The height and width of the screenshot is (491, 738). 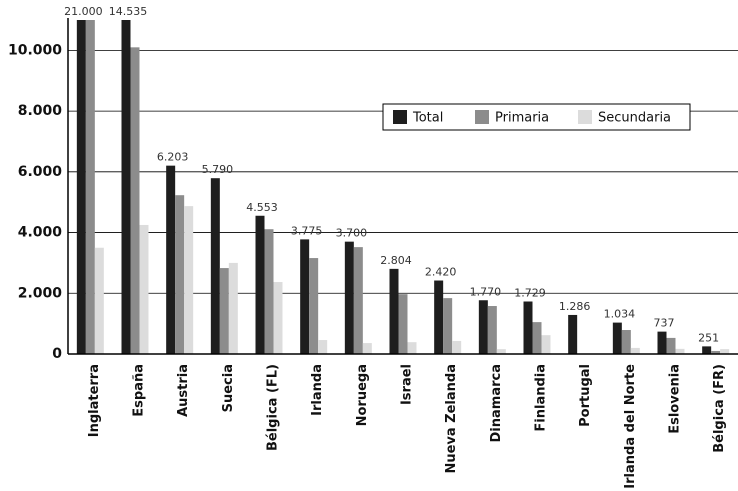 What do you see at coordinates (35, 50) in the screenshot?
I see `y-tick-label: 10.000` at bounding box center [35, 50].